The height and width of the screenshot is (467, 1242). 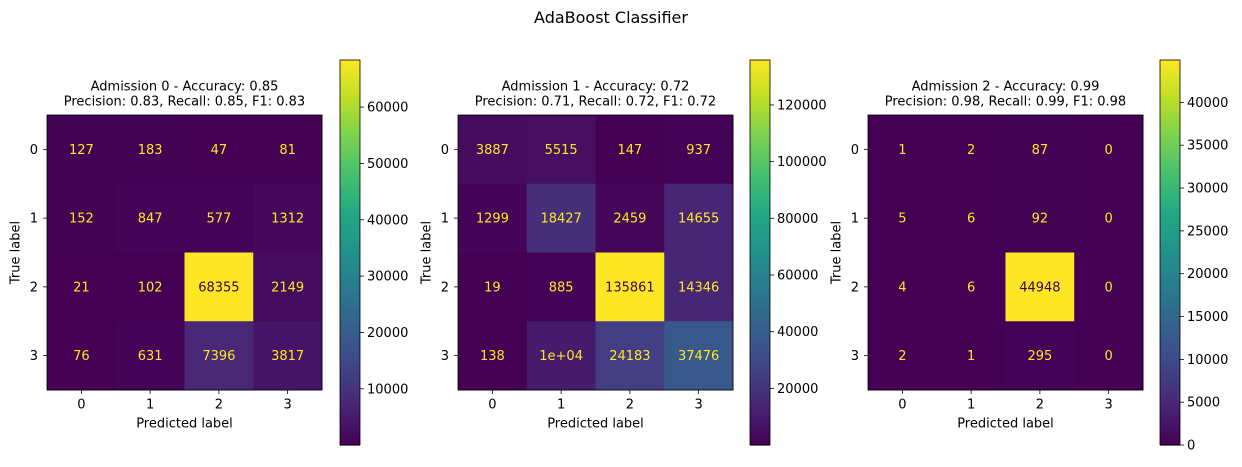 I want to click on colorbar-frame, so click(x=1170, y=252).